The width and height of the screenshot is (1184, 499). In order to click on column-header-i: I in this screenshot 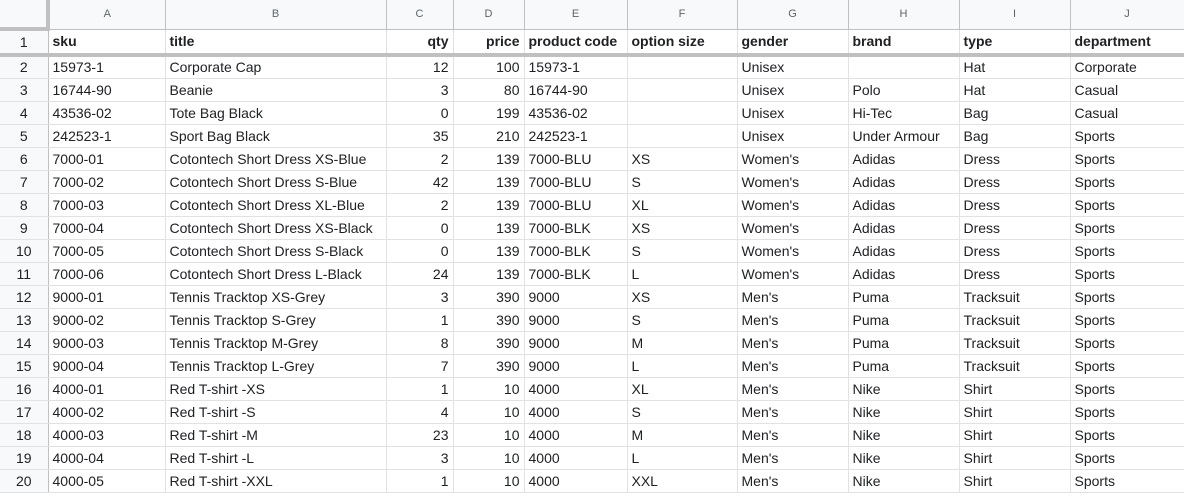, I will do `click(1015, 15)`.